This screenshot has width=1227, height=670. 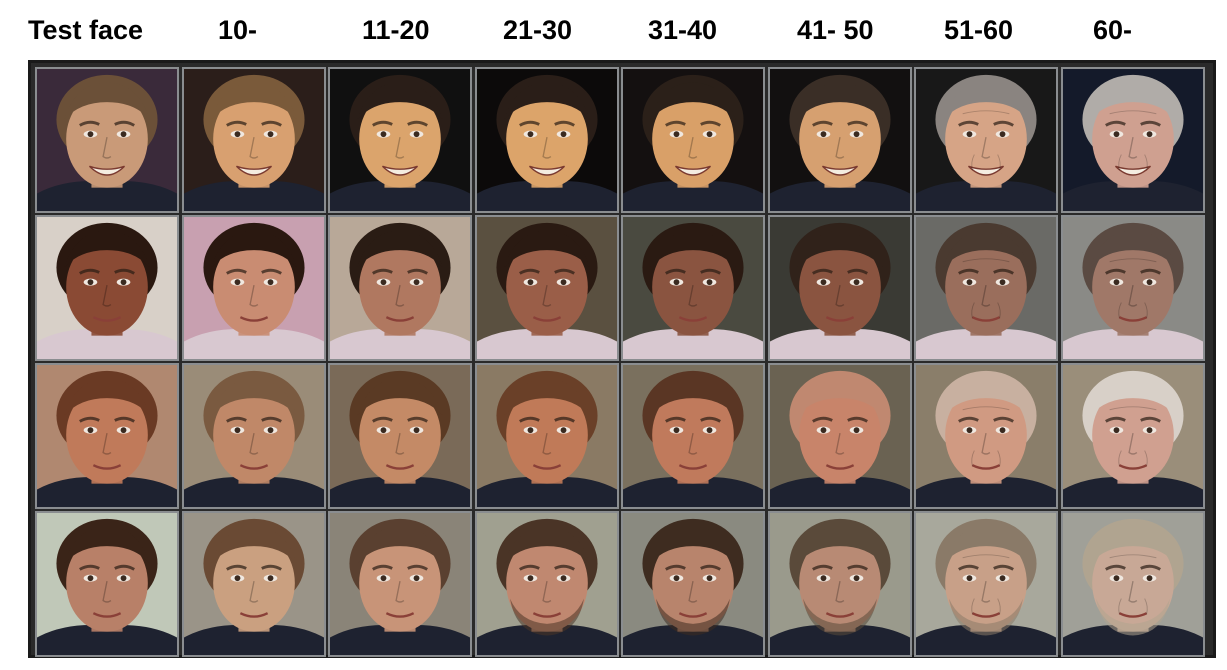 What do you see at coordinates (86, 30) in the screenshot?
I see `label-test-face: Test face` at bounding box center [86, 30].